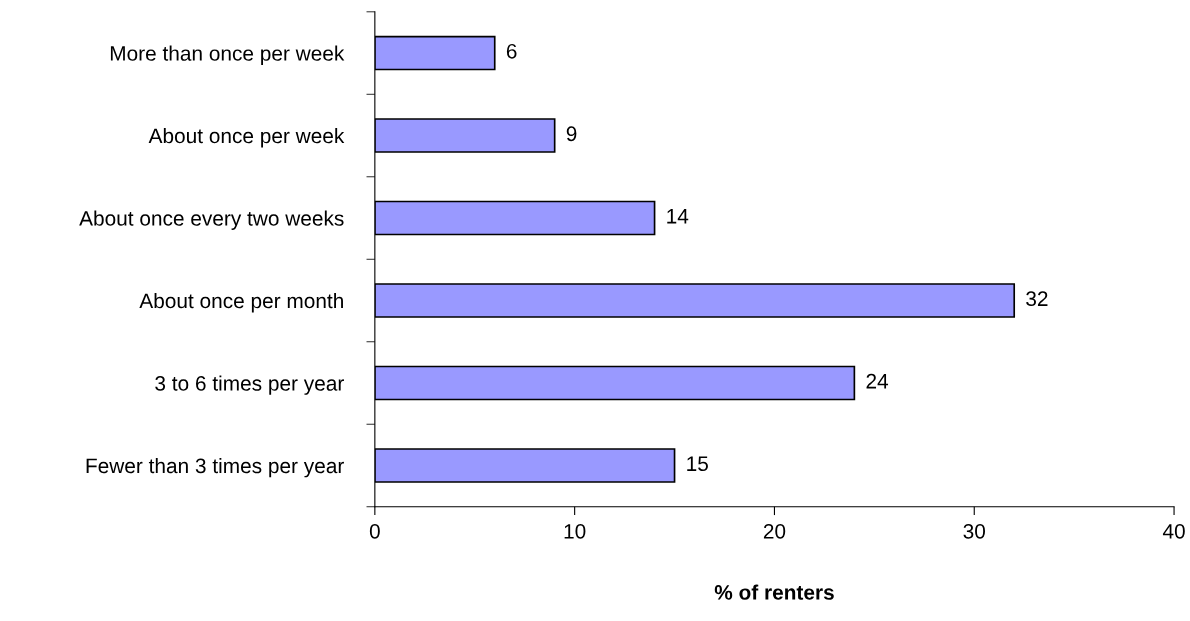 The image size is (1190, 621). Describe the element at coordinates (774, 592) in the screenshot. I see `x-axis-title: % of renters` at that location.